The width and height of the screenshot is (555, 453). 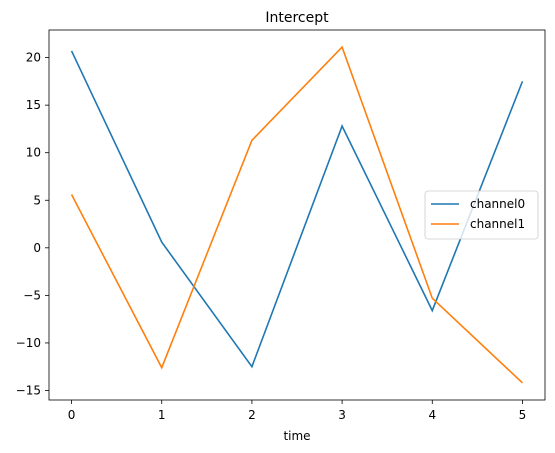 What do you see at coordinates (297, 411) in the screenshot?
I see `x-axis: 0 1 2 3 4 5` at bounding box center [297, 411].